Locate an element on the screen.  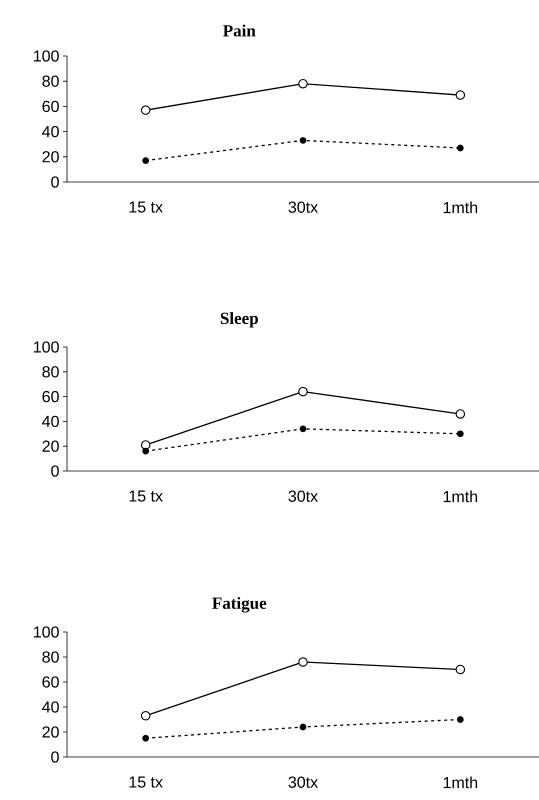
chart-title: Fatigue is located at coordinates (239, 604).